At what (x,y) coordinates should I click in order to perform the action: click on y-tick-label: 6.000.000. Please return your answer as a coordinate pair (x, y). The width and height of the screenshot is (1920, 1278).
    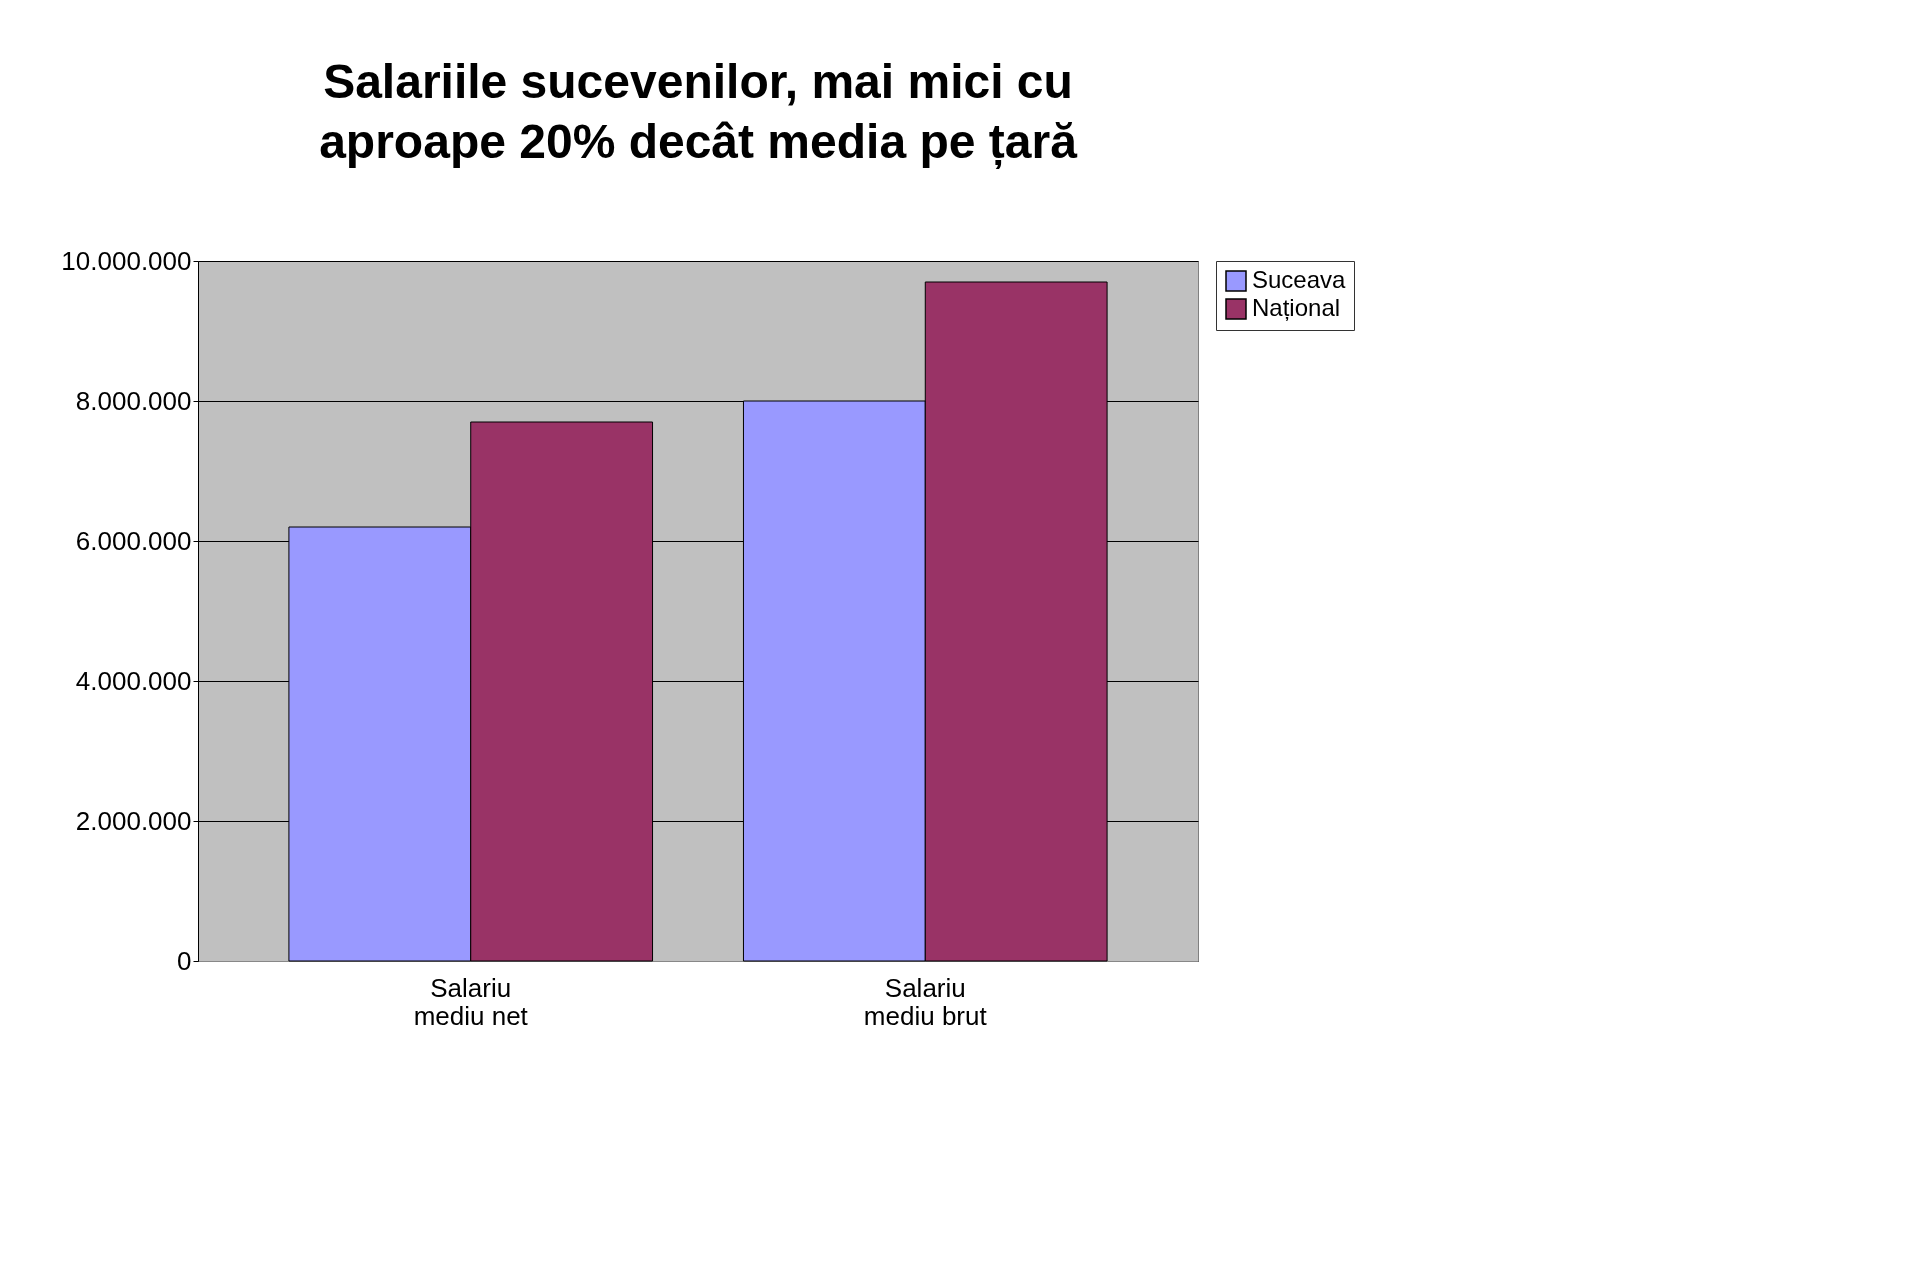
    Looking at the image, I should click on (133, 540).